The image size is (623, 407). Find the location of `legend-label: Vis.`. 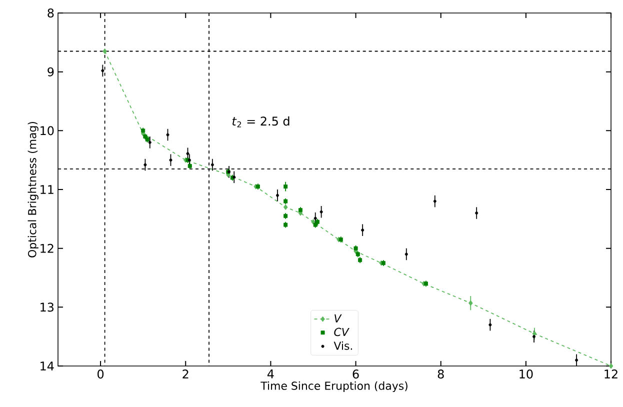

legend-label: Vis. is located at coordinates (343, 345).